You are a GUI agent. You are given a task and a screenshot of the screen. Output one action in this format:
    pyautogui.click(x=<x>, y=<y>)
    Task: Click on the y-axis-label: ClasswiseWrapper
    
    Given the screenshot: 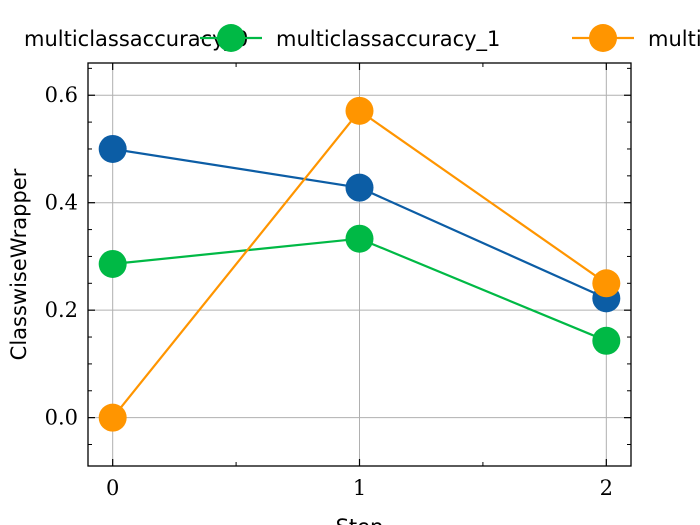 What is the action you would take?
    pyautogui.click(x=19, y=264)
    